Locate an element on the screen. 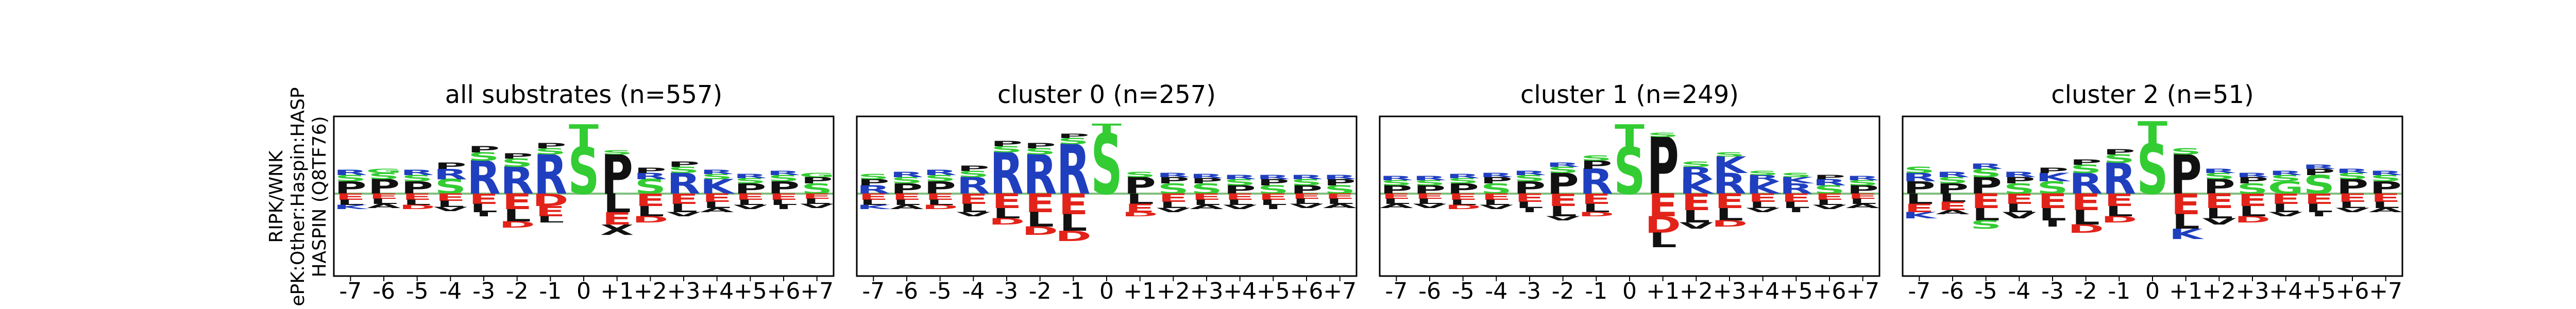  x-tick-label: +7 is located at coordinates (1340, 291).